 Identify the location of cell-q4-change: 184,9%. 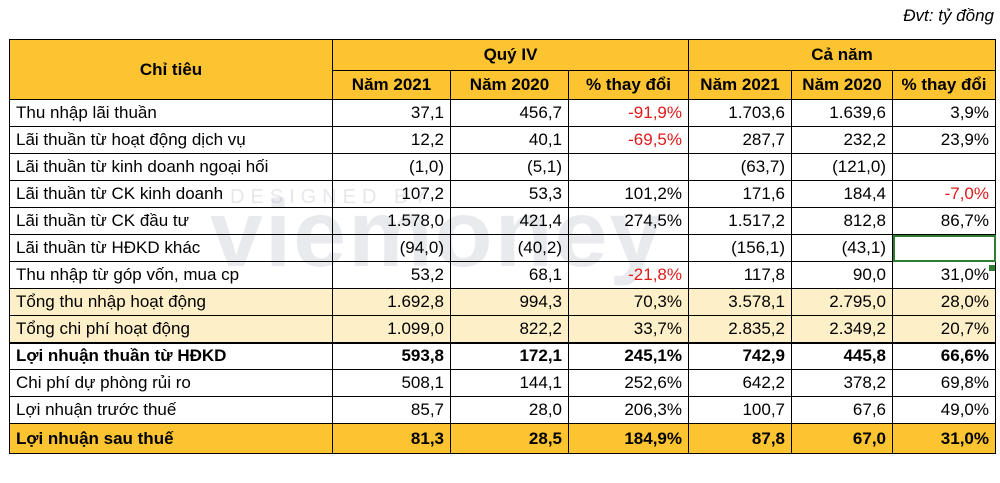
(628, 438).